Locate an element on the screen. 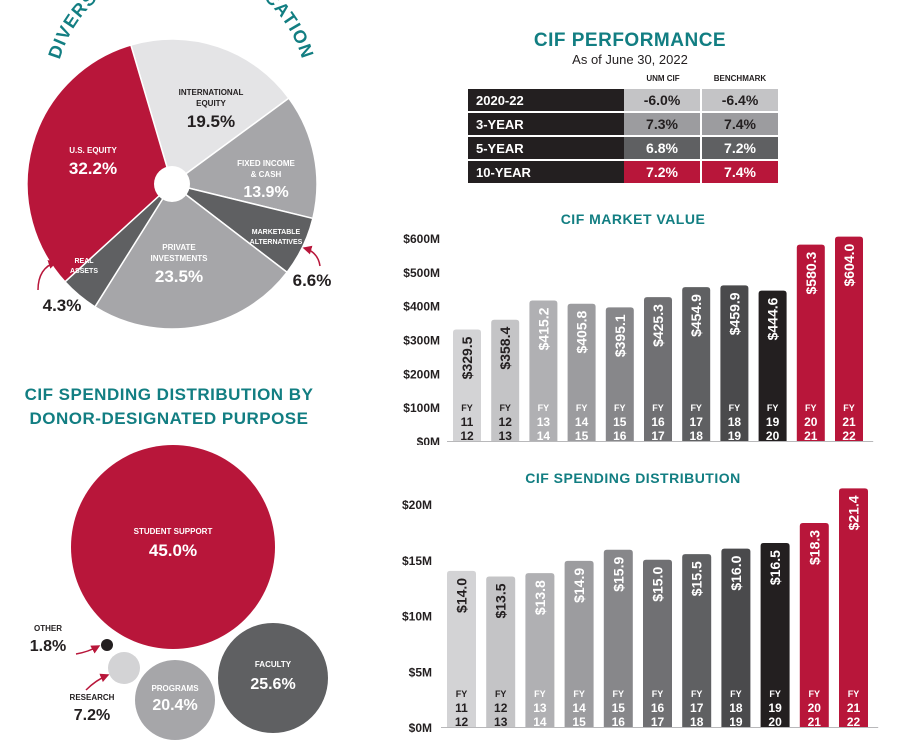 The image size is (900, 745). performance-title: CIF PERFORMANCE is located at coordinates (630, 40).